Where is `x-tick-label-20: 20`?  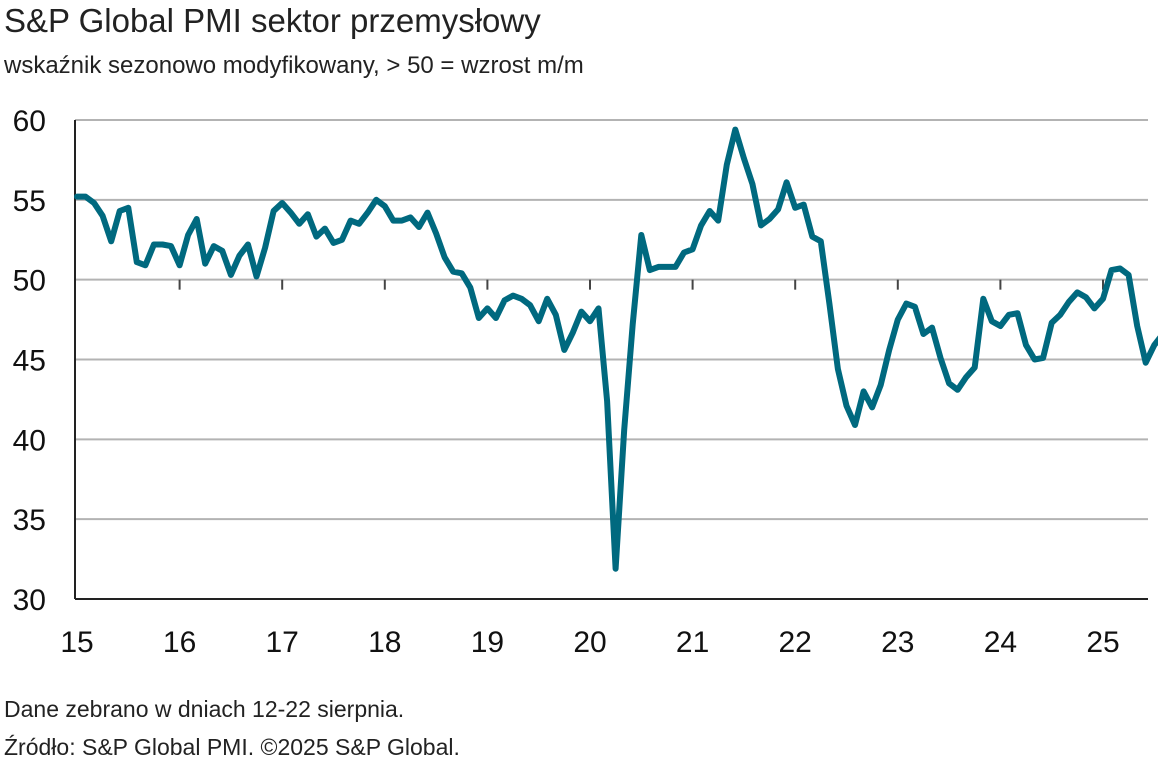
x-tick-label-20: 20 is located at coordinates (589, 642).